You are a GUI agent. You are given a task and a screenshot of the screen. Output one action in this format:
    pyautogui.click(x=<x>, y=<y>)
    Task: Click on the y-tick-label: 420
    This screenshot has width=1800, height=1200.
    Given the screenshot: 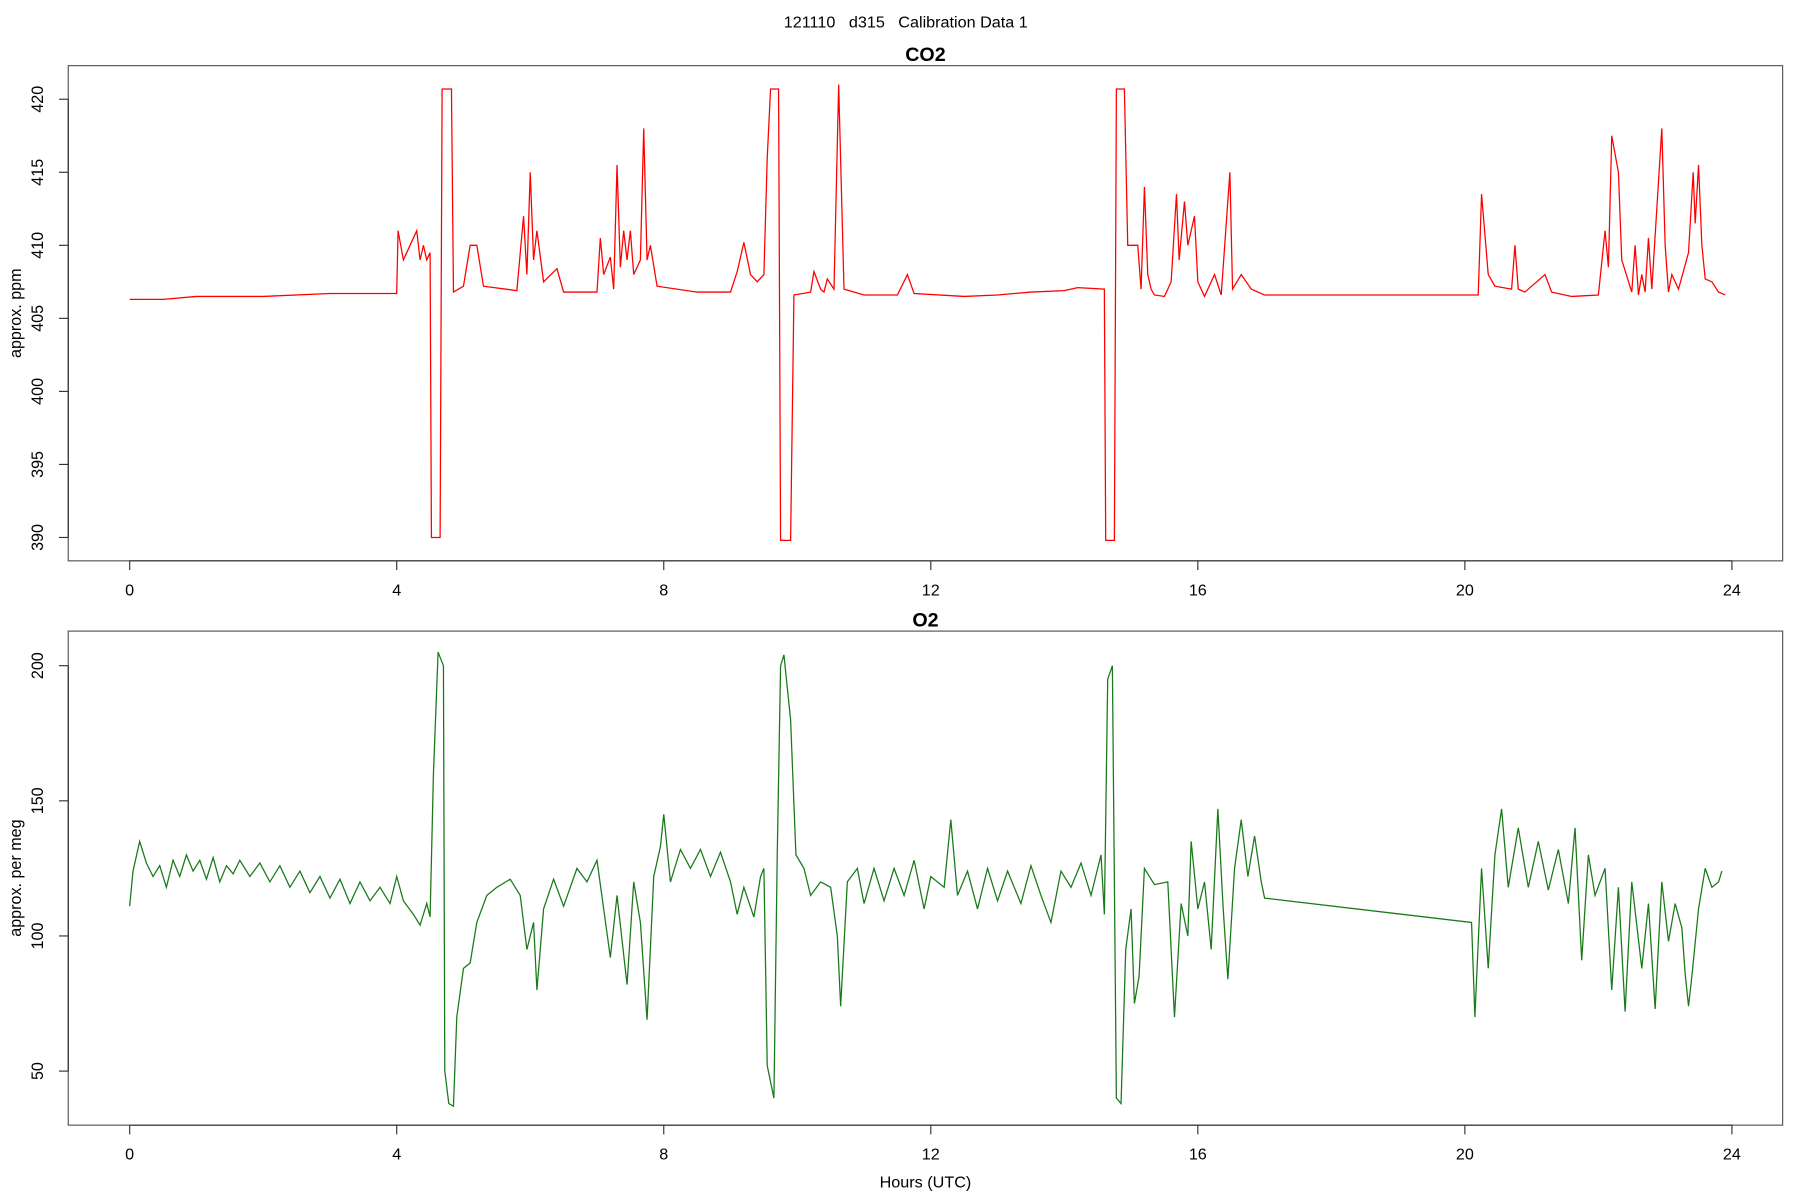 What is the action you would take?
    pyautogui.click(x=38, y=99)
    